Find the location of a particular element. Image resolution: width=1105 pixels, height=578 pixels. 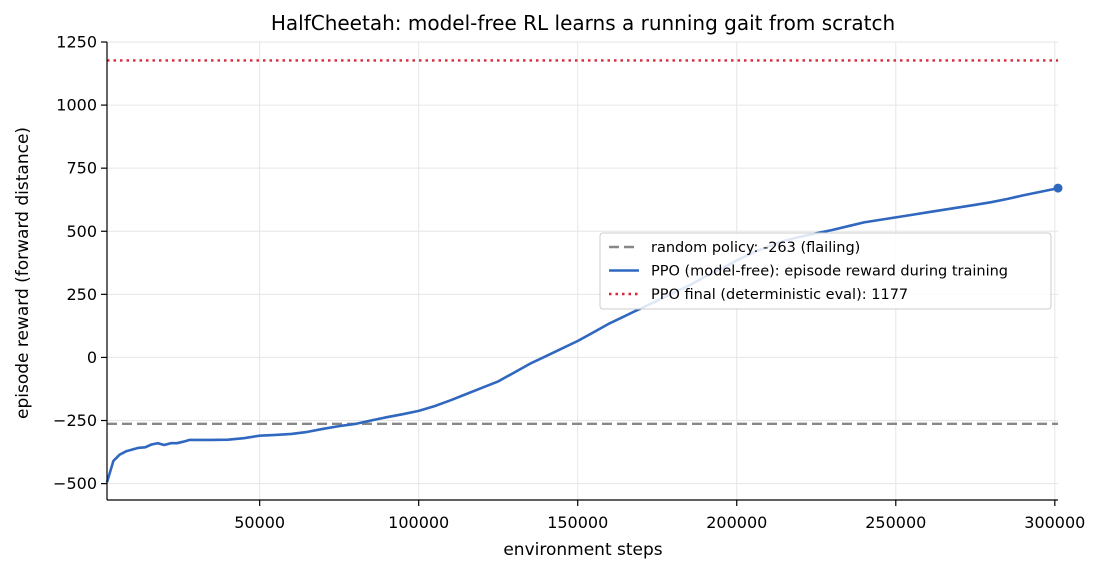

x-tick-label: 200000 is located at coordinates (736, 522).